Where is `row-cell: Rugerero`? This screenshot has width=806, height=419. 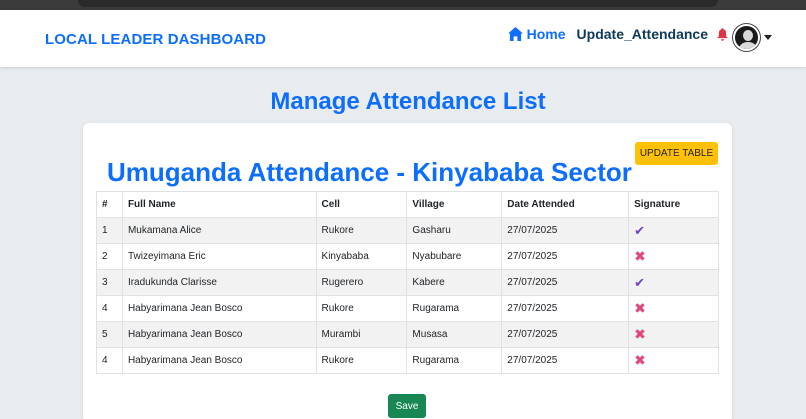 row-cell: Rugerero is located at coordinates (361, 282).